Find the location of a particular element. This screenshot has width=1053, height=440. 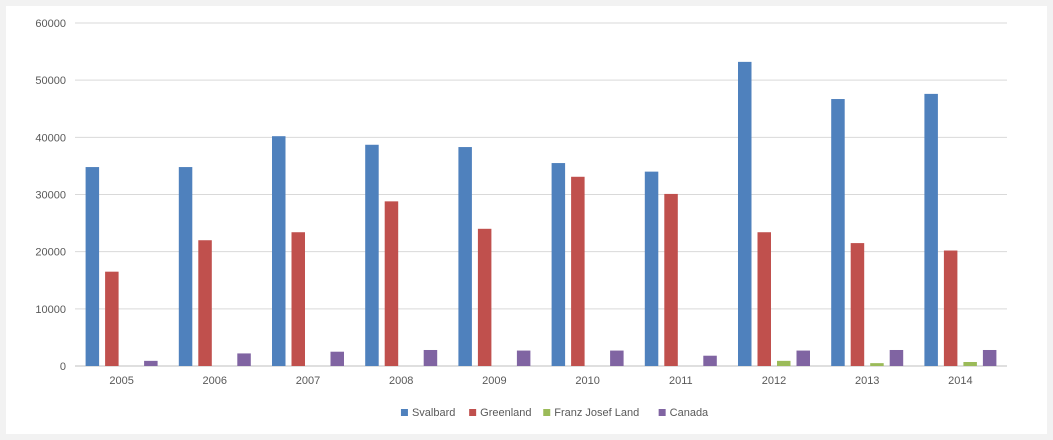

bar-svalbard-2010 is located at coordinates (558, 264).